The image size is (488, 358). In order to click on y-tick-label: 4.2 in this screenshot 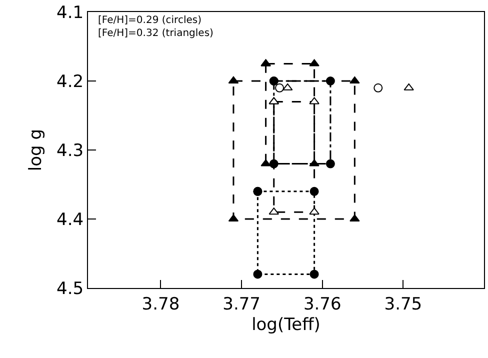, I will do `click(70, 82)`.